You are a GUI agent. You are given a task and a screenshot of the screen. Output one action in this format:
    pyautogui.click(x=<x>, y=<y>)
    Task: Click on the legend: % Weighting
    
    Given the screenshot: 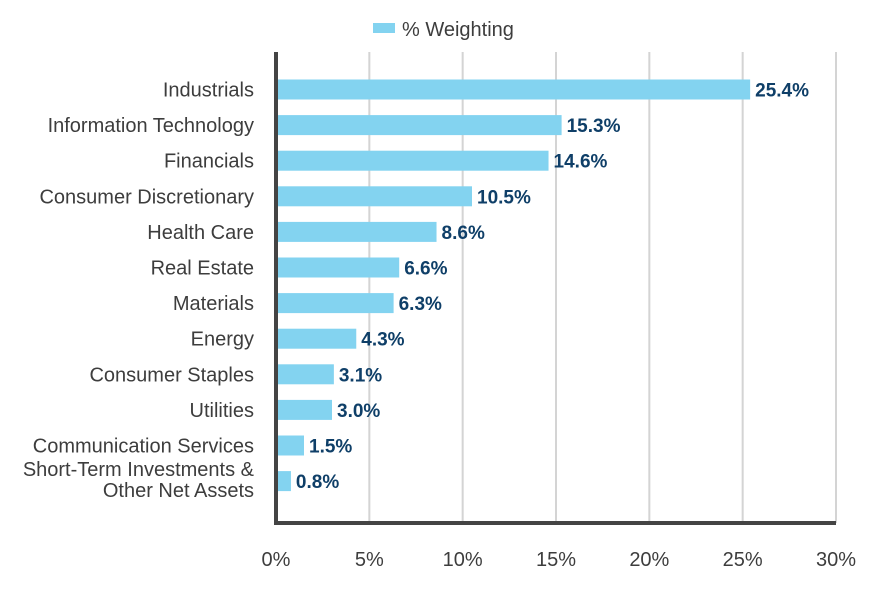 What is the action you would take?
    pyautogui.click(x=443, y=30)
    